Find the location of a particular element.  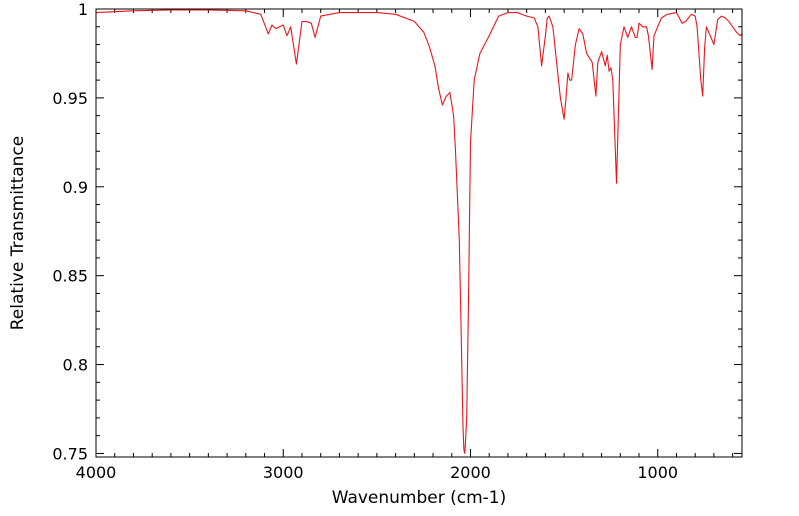

x-tick-label: 1000 is located at coordinates (657, 472).